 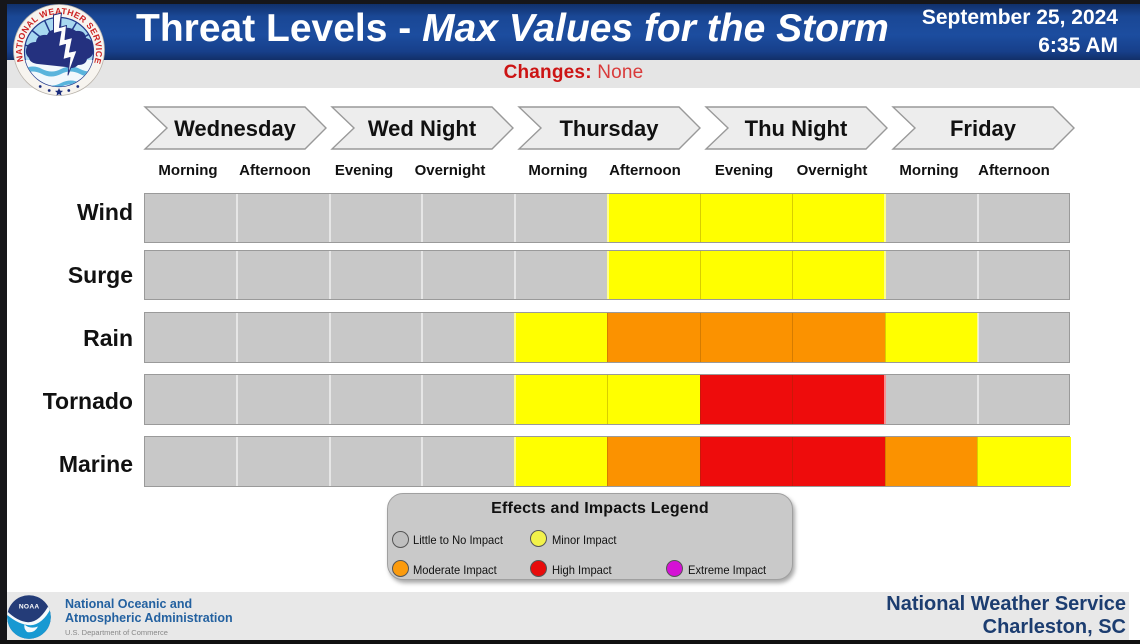 I want to click on svg-text: NOAA, so click(x=29, y=606).